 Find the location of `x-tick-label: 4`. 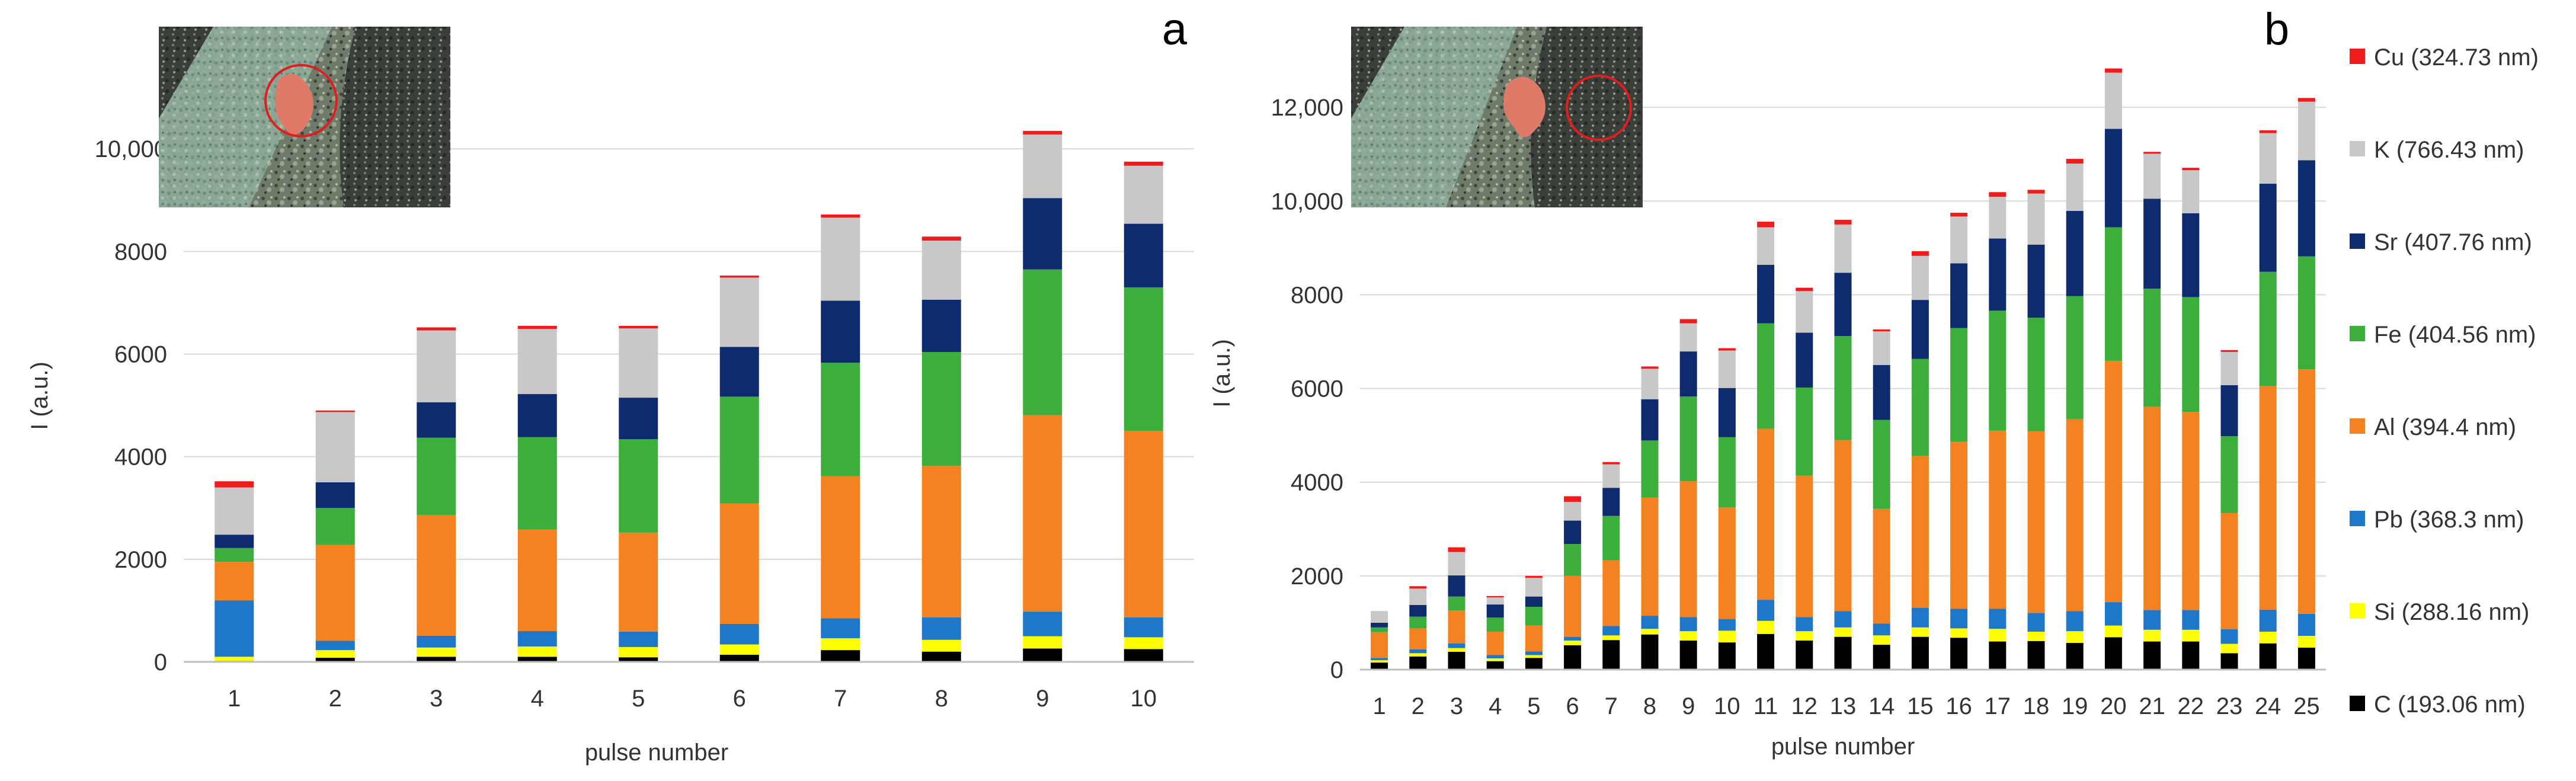

x-tick-label: 4 is located at coordinates (537, 699).